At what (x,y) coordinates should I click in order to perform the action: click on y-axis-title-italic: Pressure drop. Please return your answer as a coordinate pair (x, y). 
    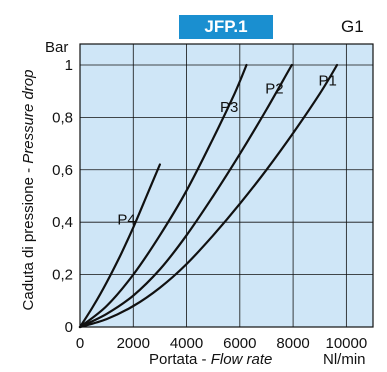
    Looking at the image, I should click on (28, 117).